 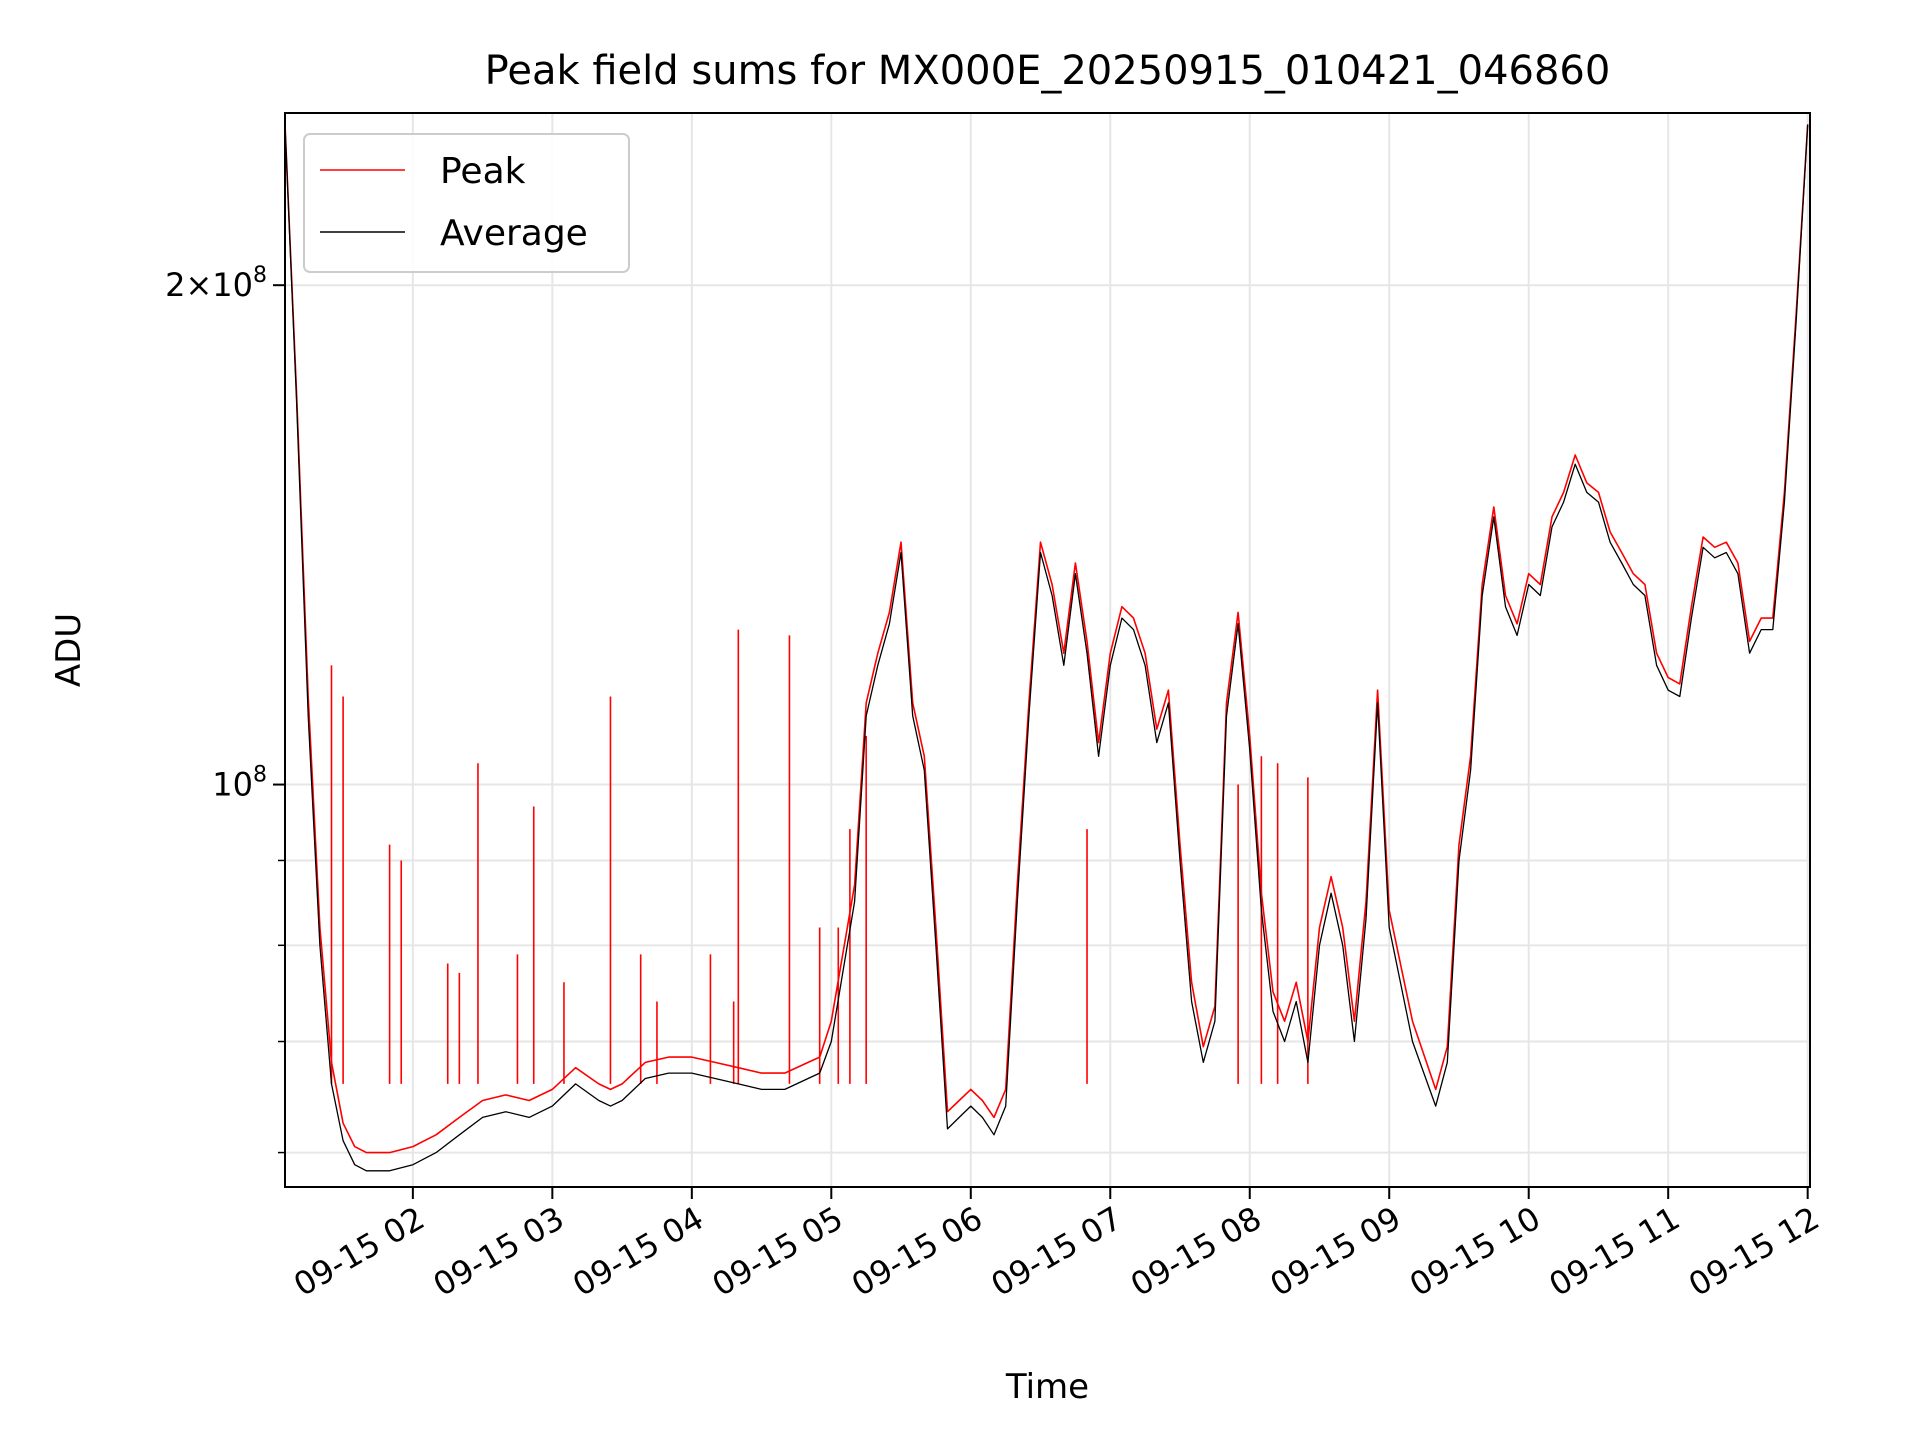 I want to click on x-axis-label: Time, so click(x=1047, y=1387).